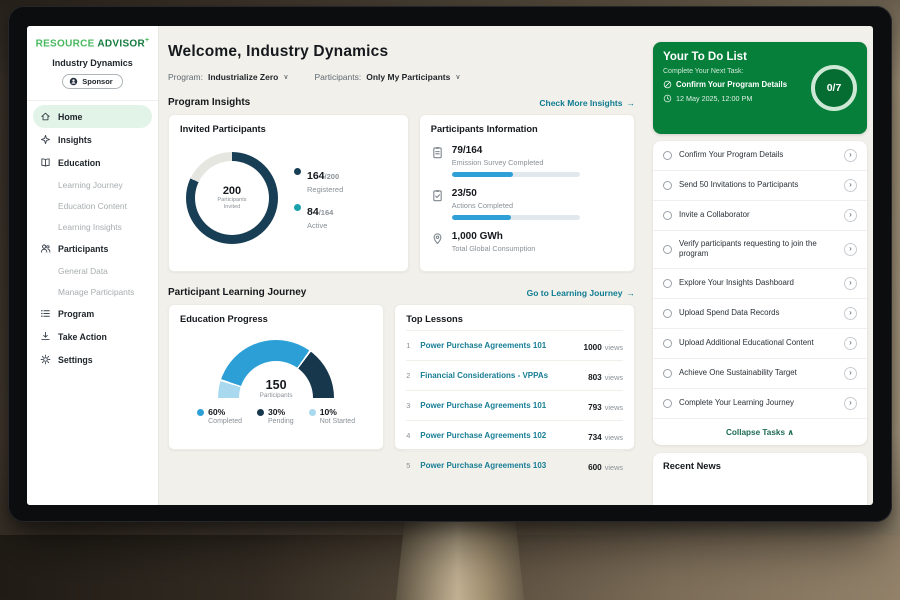  What do you see at coordinates (437, 195) in the screenshot?
I see `actions-checklist-icon` at bounding box center [437, 195].